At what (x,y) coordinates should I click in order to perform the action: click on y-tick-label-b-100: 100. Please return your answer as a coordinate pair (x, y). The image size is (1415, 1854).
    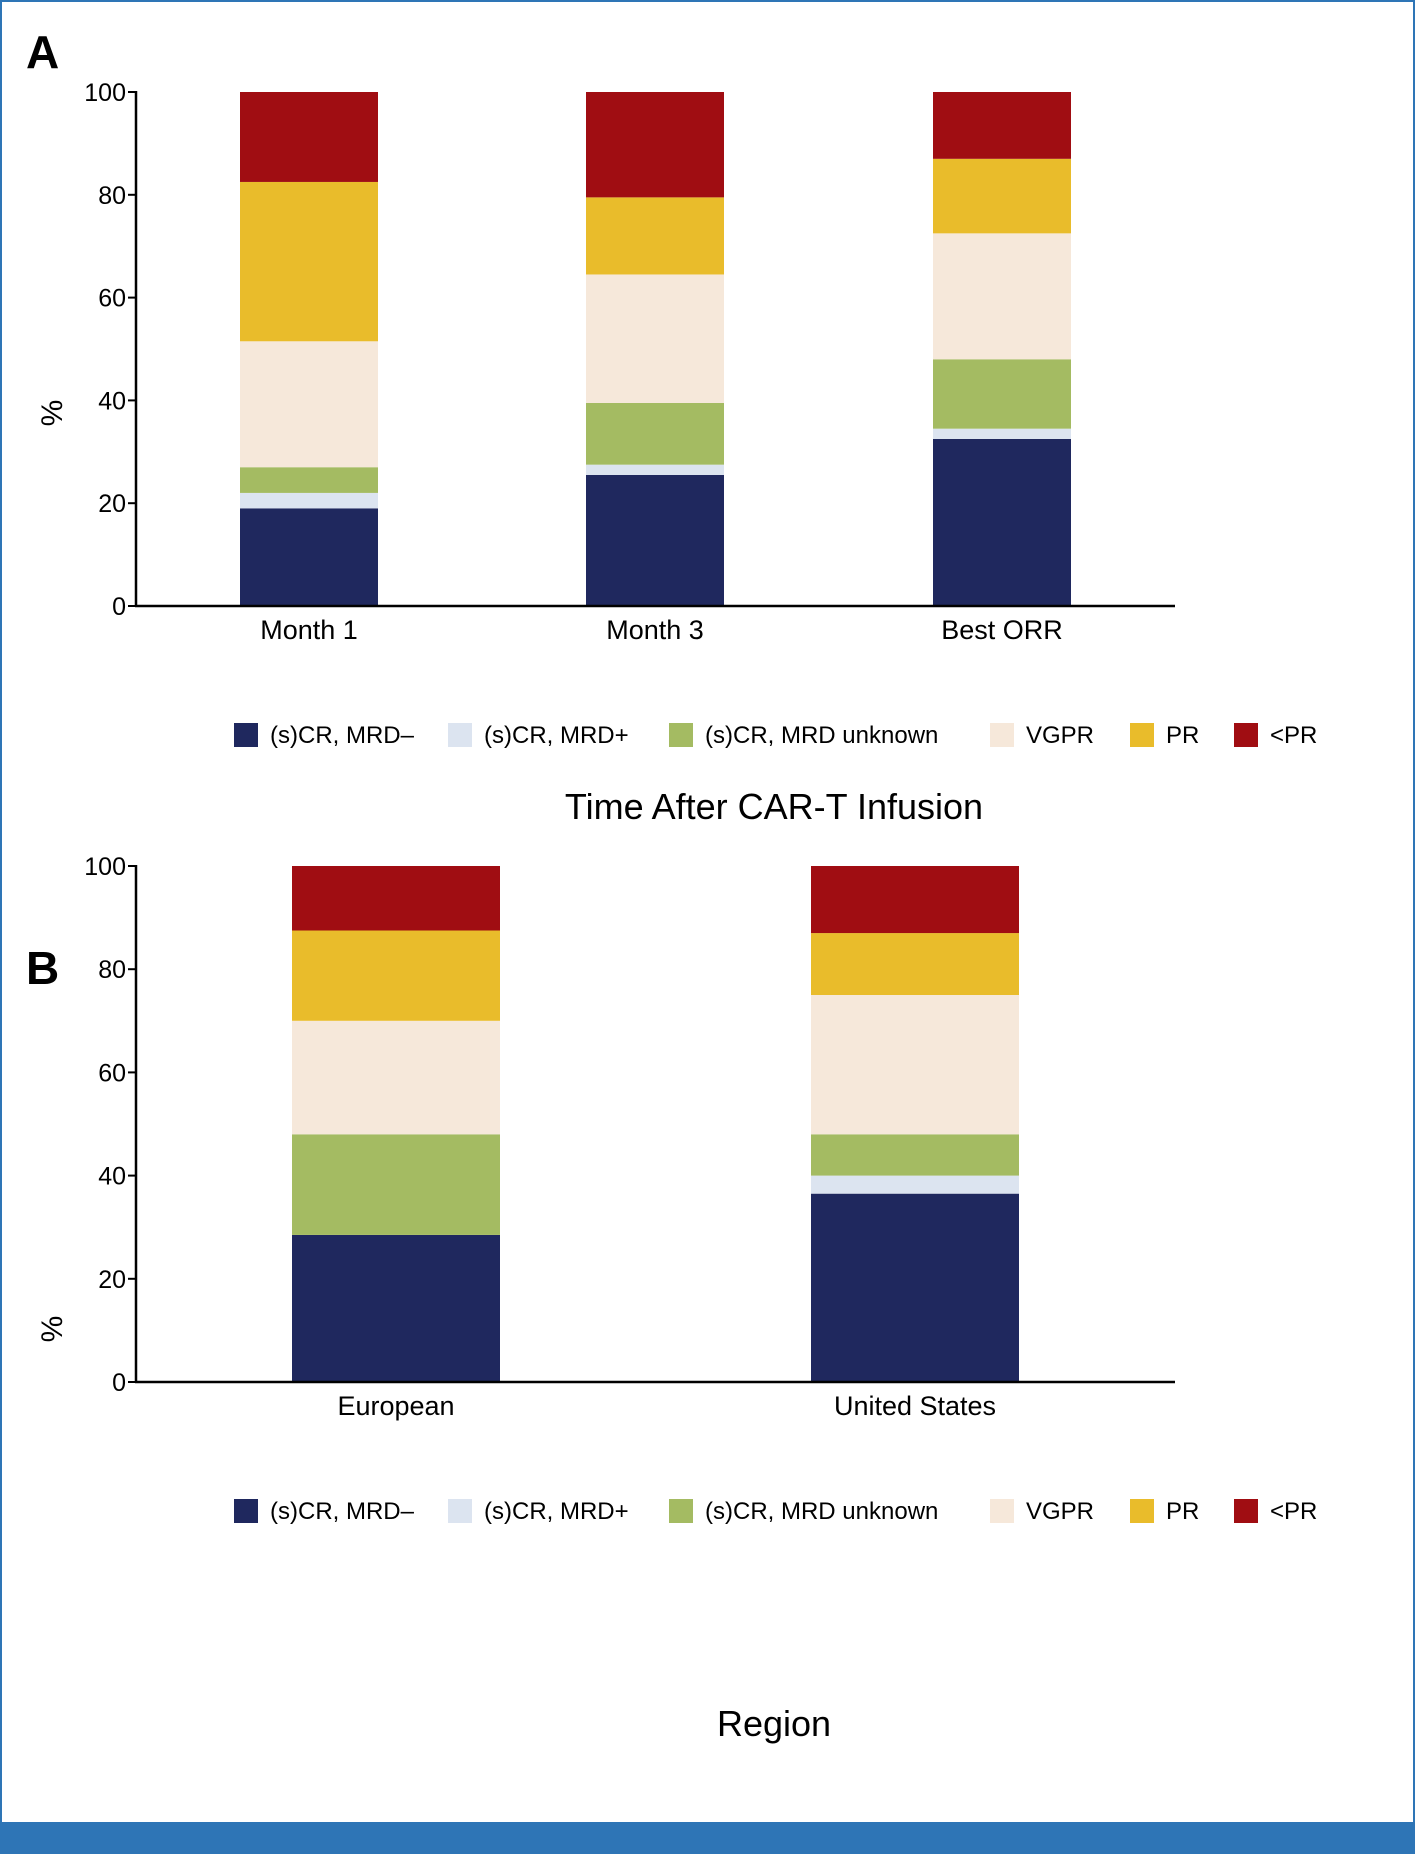
    Looking at the image, I should click on (105, 867).